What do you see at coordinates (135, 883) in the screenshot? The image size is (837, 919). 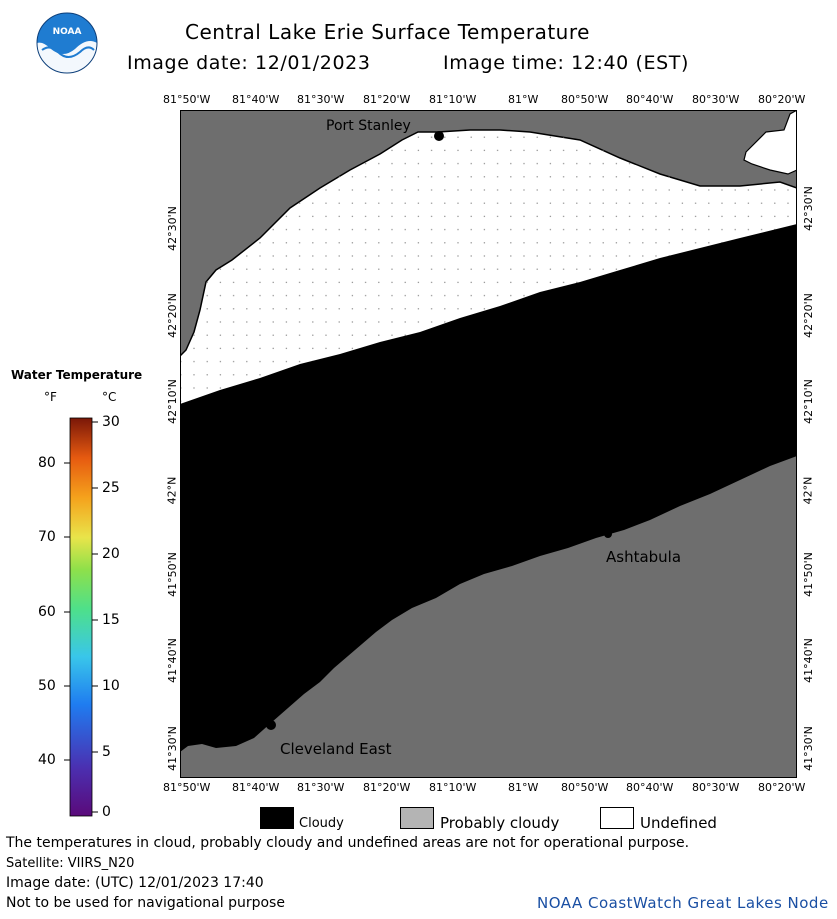 I see `utc-image-date: Image date: (UTC) 12/01/2023 17:40` at bounding box center [135, 883].